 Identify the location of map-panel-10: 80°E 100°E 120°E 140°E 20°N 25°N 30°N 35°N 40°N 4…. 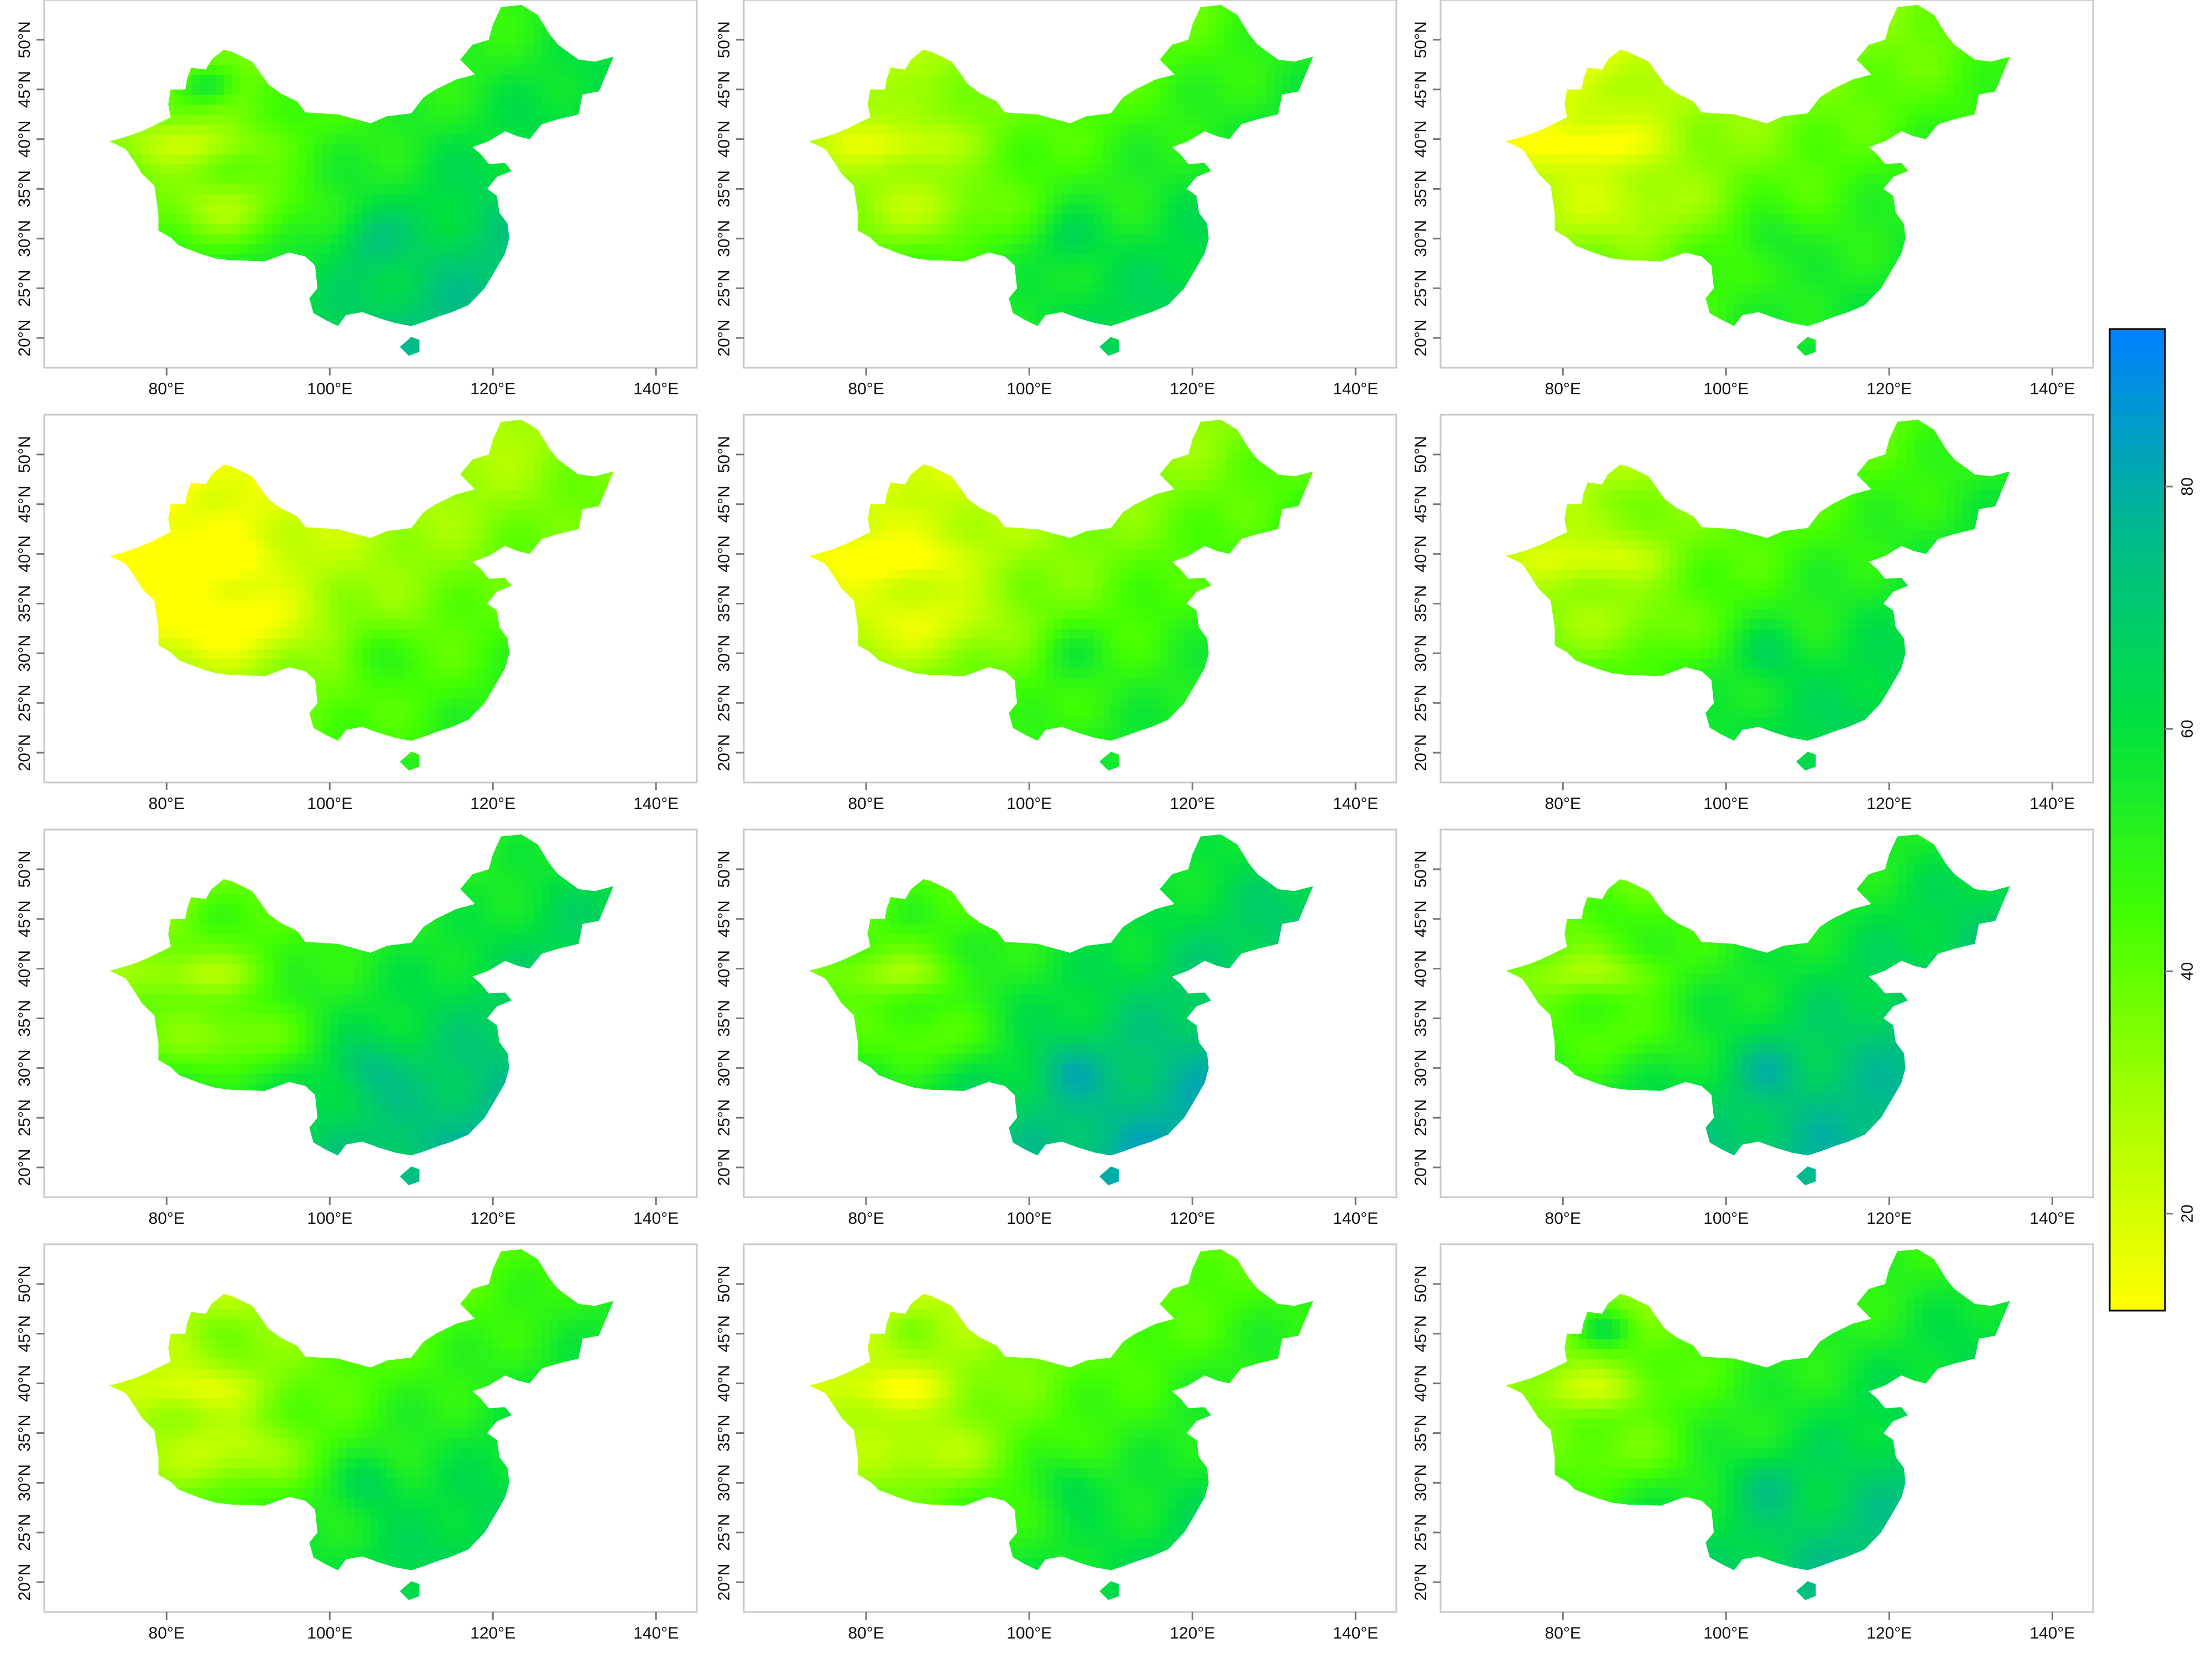
(357, 1443).